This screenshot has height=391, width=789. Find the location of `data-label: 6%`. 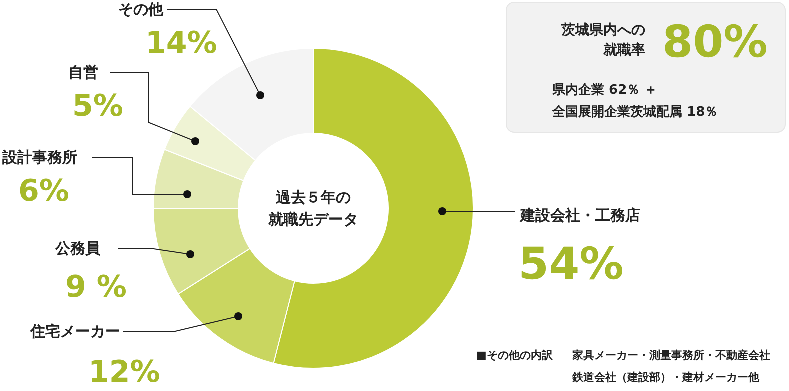

data-label: 6% is located at coordinates (44, 191).